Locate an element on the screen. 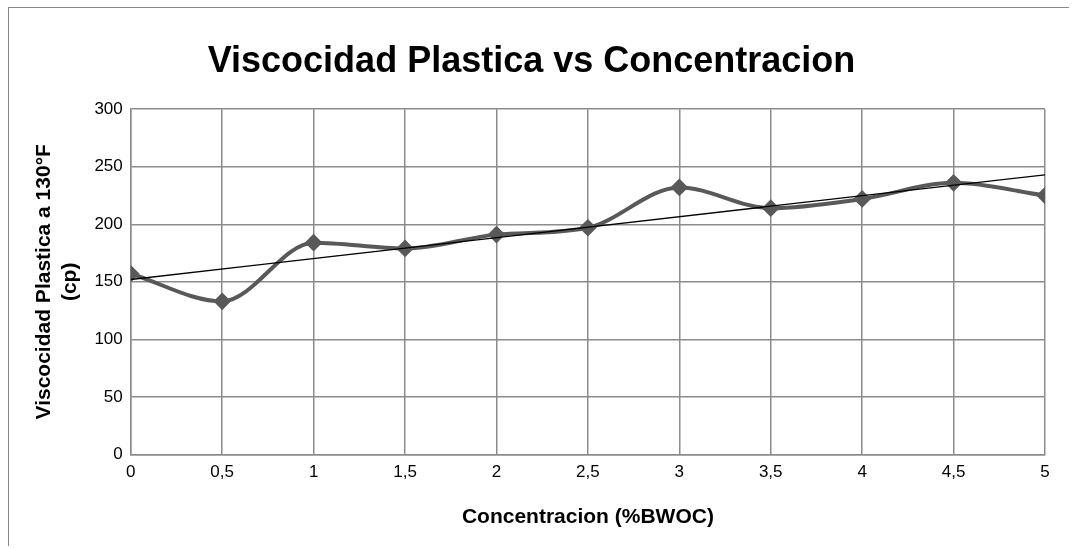  x-tick-label: 4 is located at coordinates (862, 472).